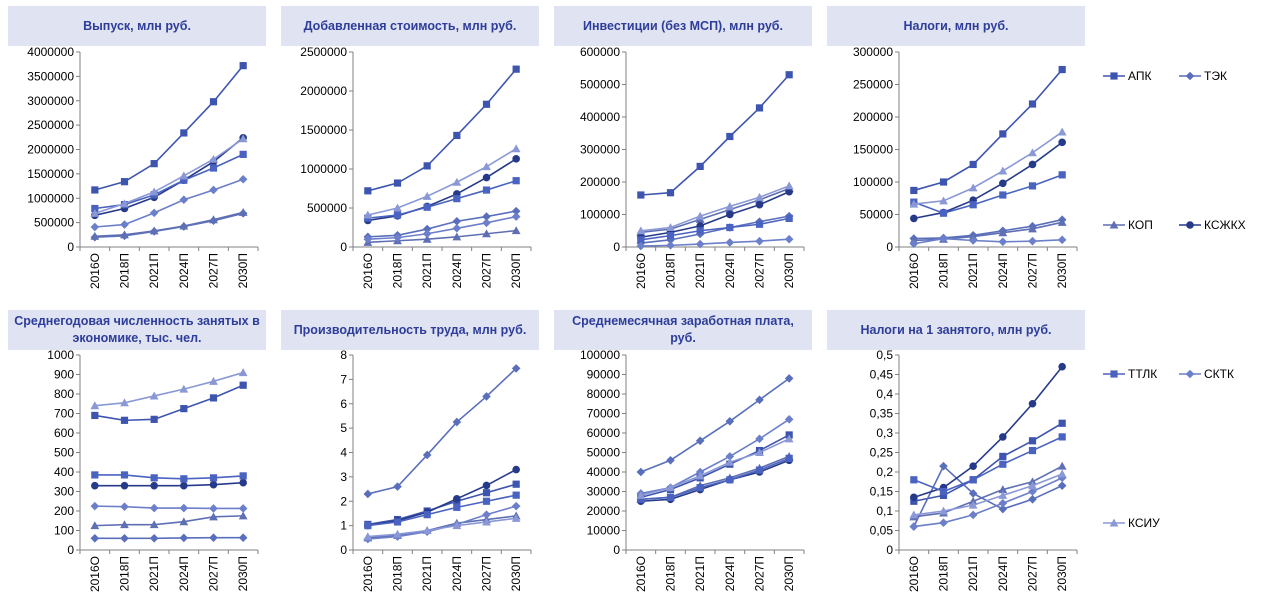  I want to click on series-line-ксжкх, so click(169, 484).